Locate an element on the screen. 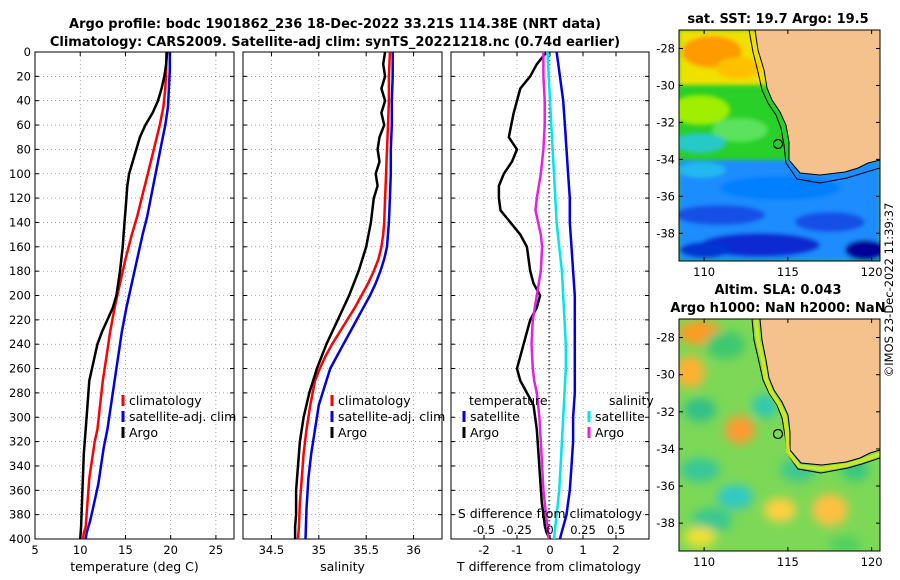 The width and height of the screenshot is (900, 580). sst-land-mass is located at coordinates (817, 103).